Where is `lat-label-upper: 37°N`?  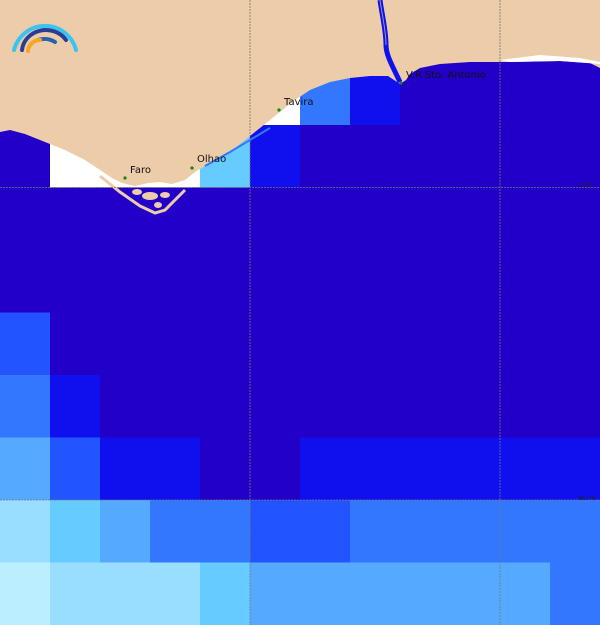 lat-label-upper: 37°N is located at coordinates (586, 186).